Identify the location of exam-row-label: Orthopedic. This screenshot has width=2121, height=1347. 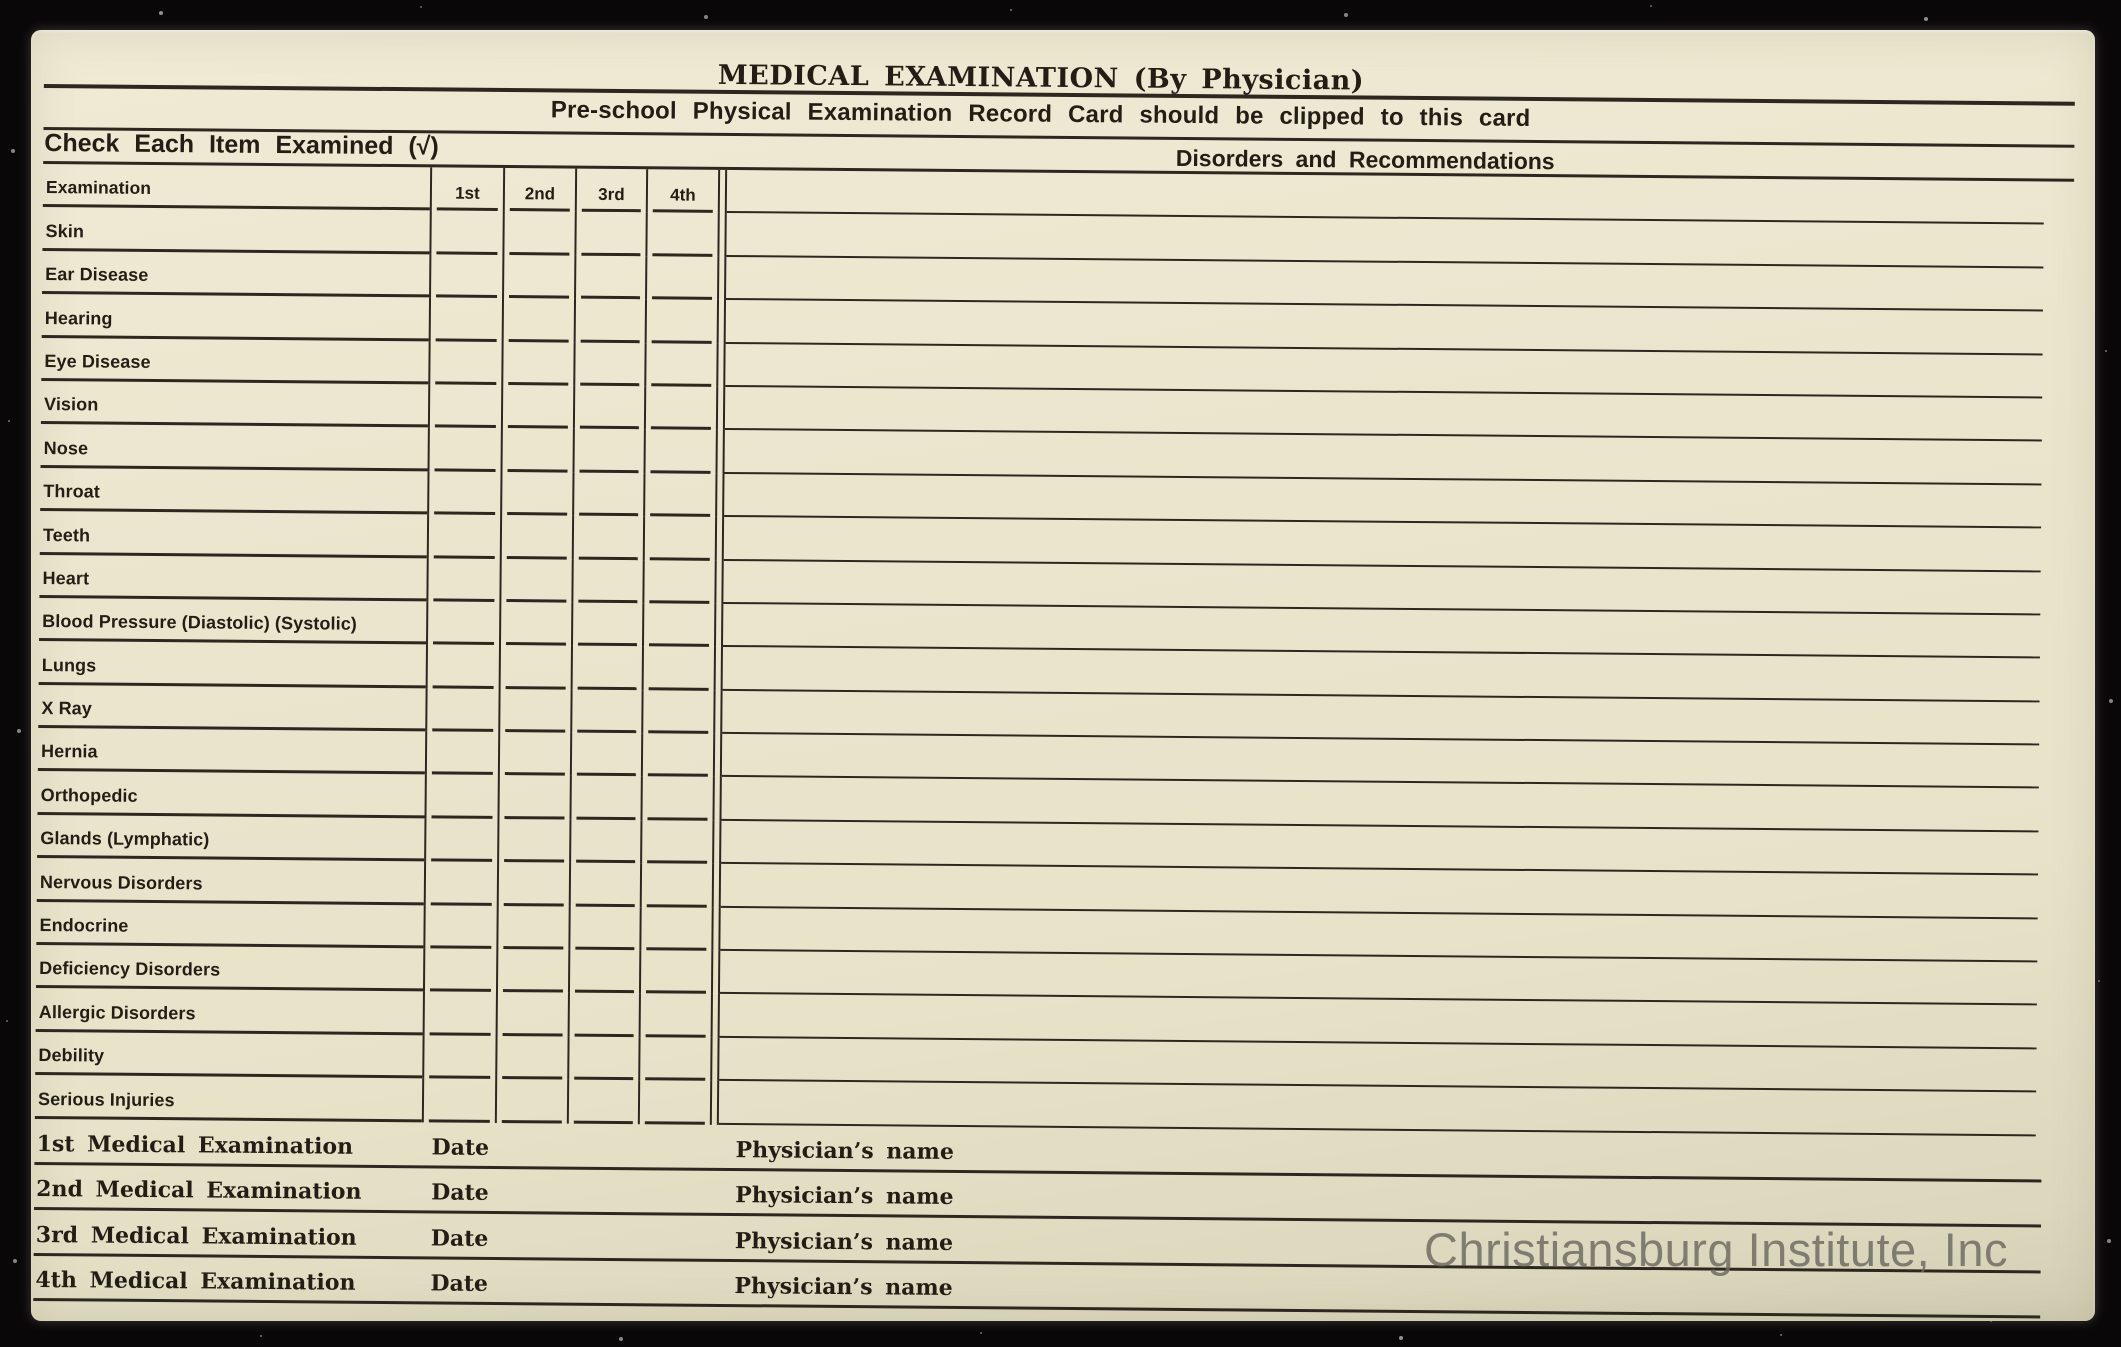
(231, 795).